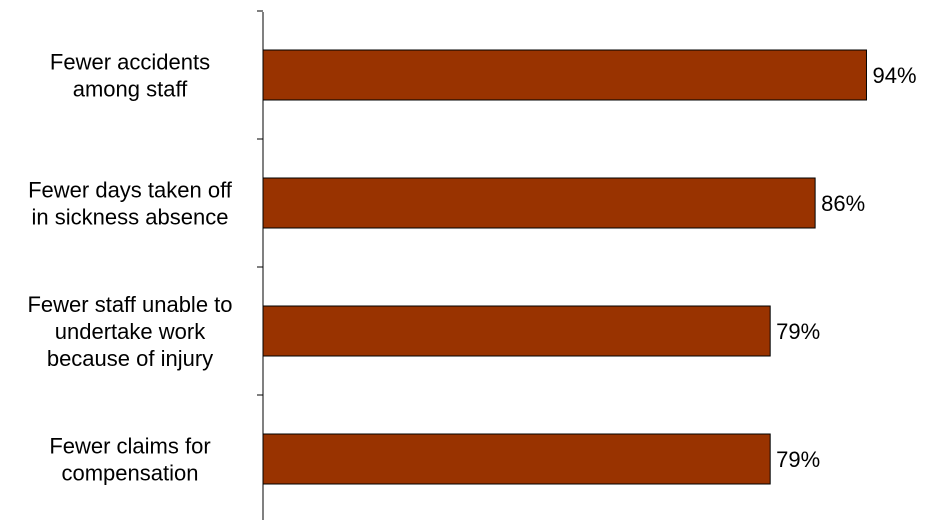  What do you see at coordinates (129, 446) in the screenshot?
I see `category-label-line: Fewer claims for` at bounding box center [129, 446].